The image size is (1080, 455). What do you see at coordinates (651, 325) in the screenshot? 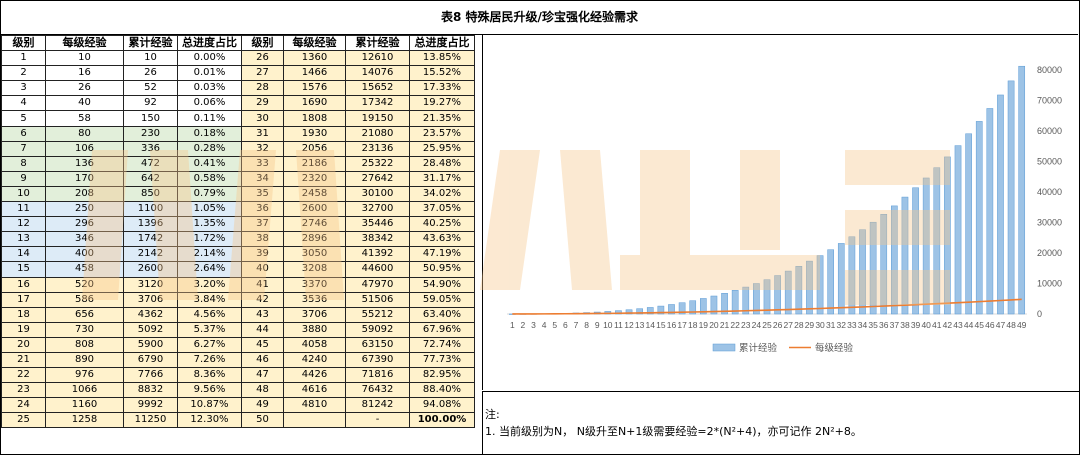
I see `x-tick-label: 14` at bounding box center [651, 325].